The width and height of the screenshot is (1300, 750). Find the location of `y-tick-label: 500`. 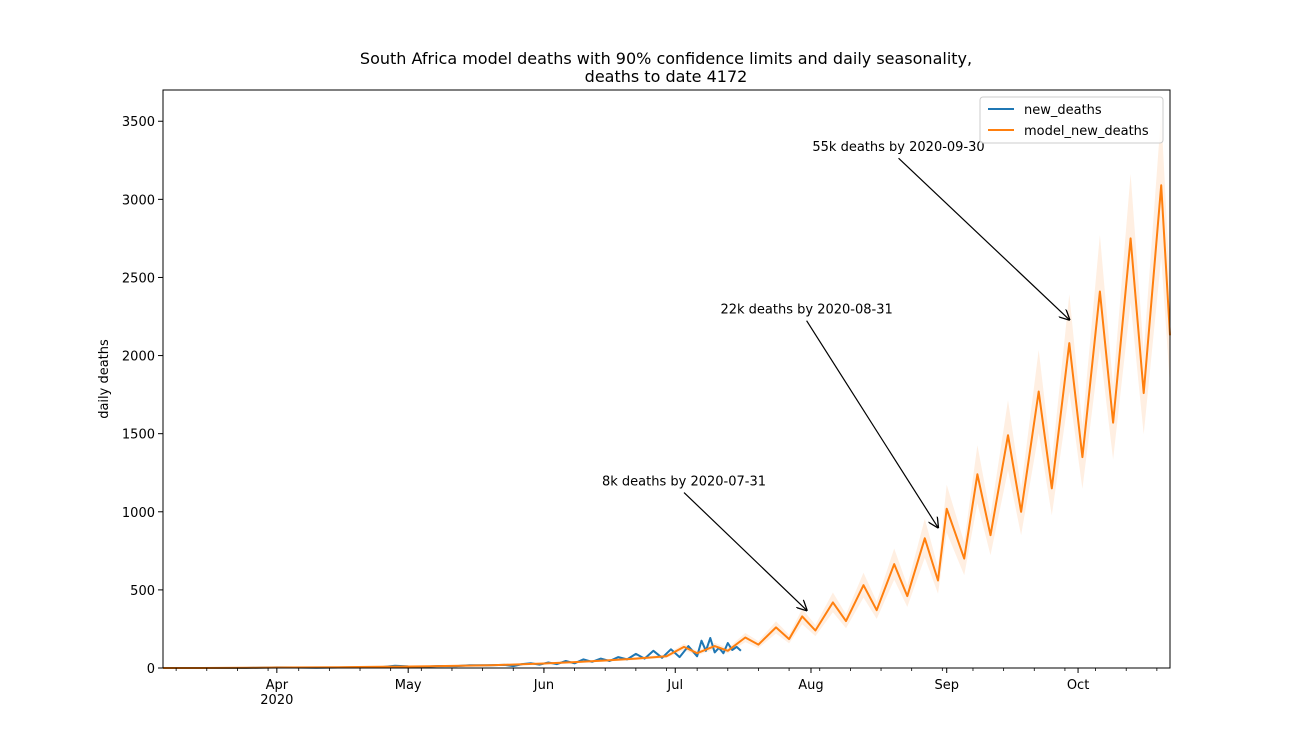

y-tick-label: 500 is located at coordinates (142, 591).